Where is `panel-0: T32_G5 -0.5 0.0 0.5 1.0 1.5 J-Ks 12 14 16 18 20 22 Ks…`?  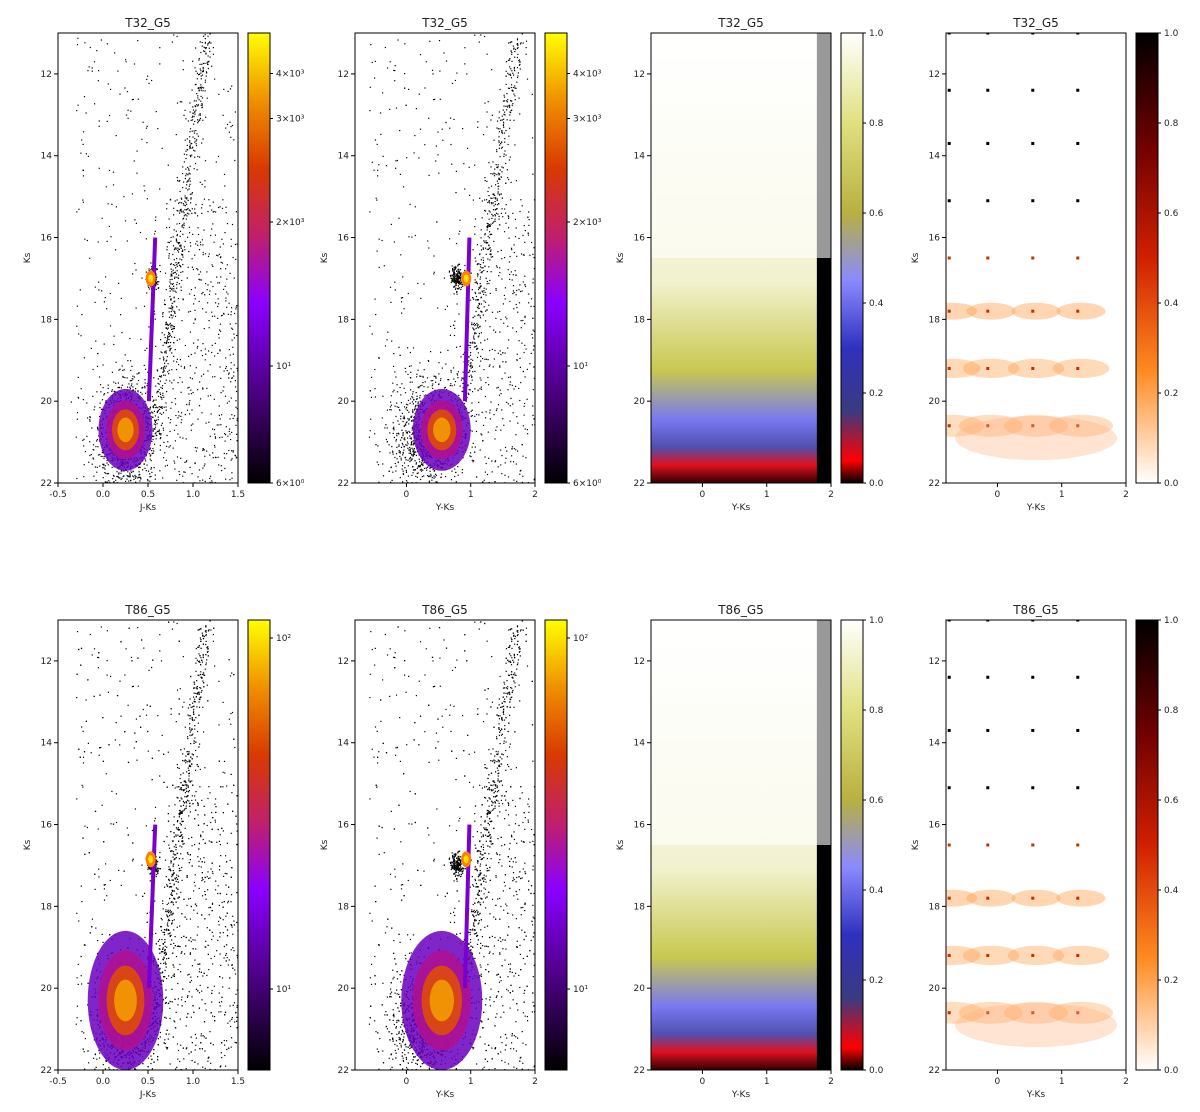
panel-0: T32_G5 -0.5 0.0 0.5 1.0 1.5 J-Ks 12 14 16 18 20 22 Ks… is located at coordinates (164, 264).